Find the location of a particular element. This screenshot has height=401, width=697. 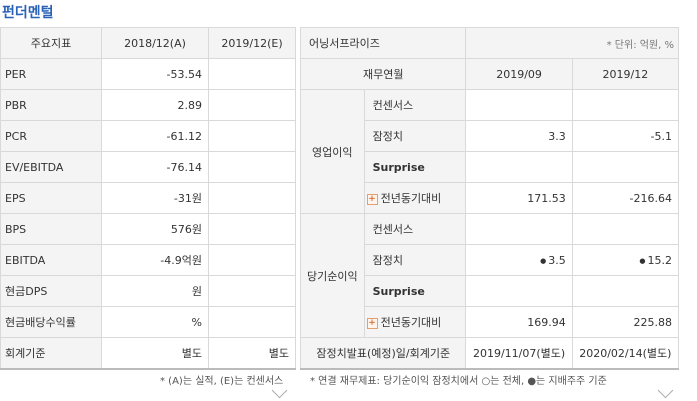

value-2019-09: 3.3 is located at coordinates (519, 136).